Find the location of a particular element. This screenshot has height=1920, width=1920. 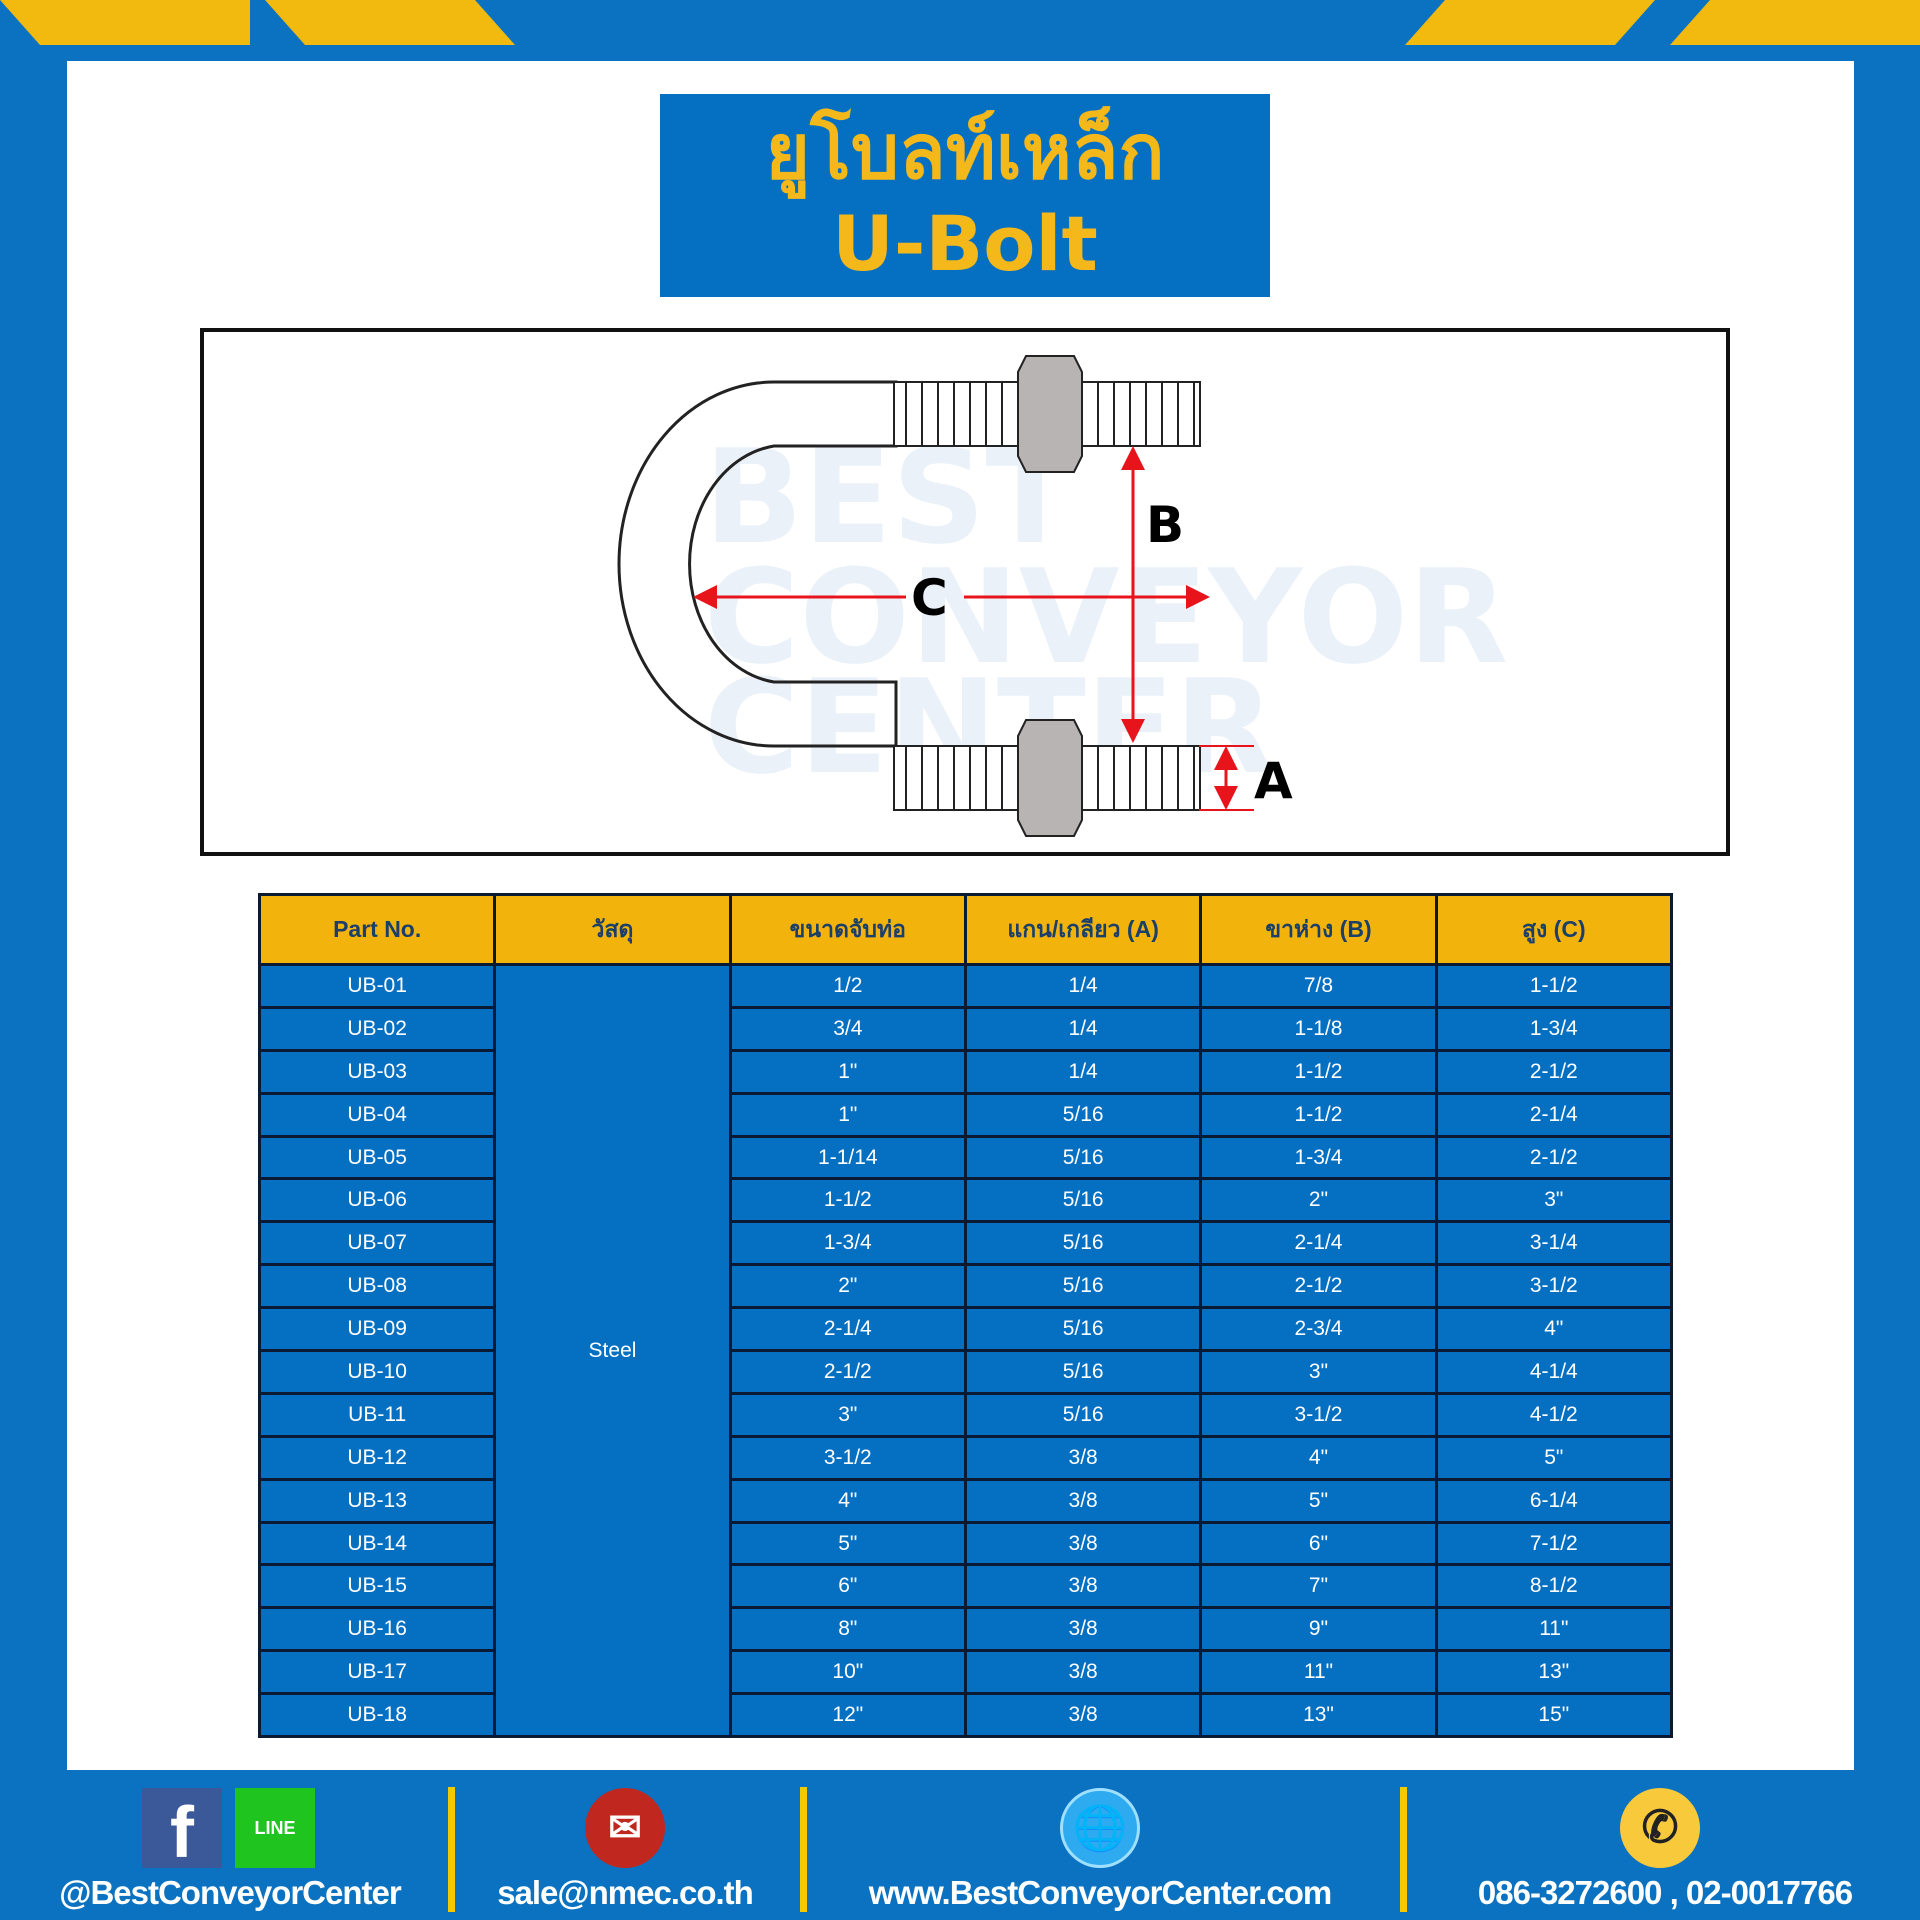

table-cell: UB-02 is located at coordinates (377, 1028).